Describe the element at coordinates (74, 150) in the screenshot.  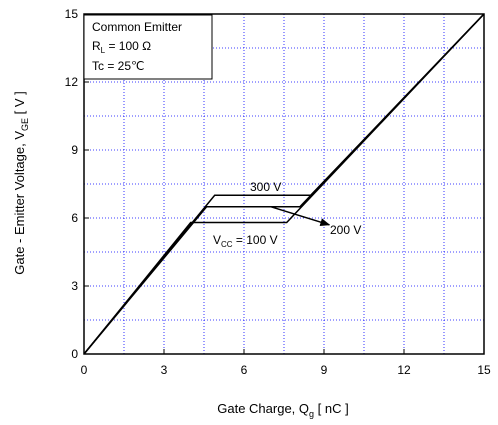
I see `y-tick-label: 9` at that location.